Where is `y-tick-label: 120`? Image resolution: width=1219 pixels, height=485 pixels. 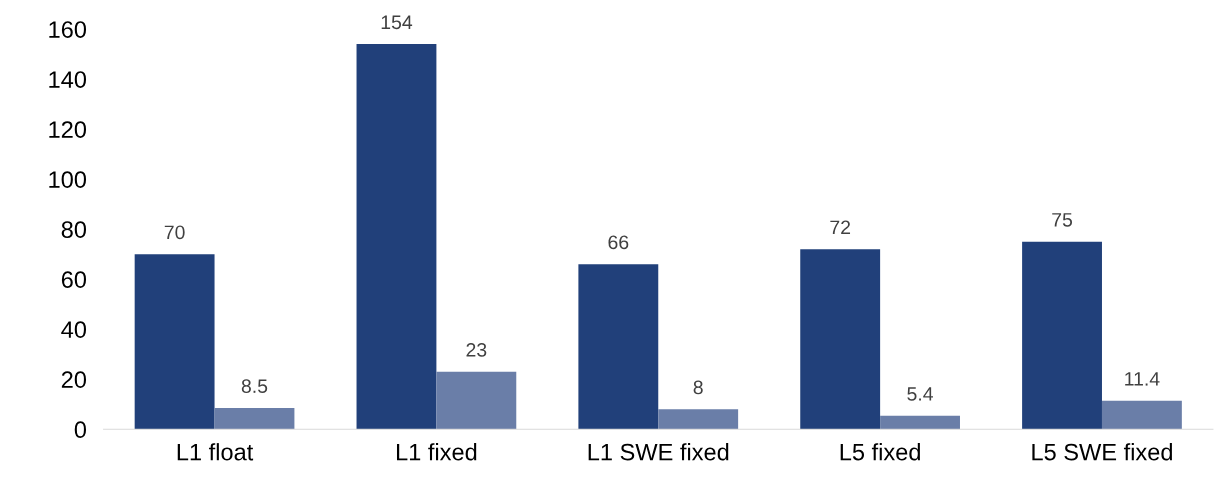 y-tick-label: 120 is located at coordinates (68, 129).